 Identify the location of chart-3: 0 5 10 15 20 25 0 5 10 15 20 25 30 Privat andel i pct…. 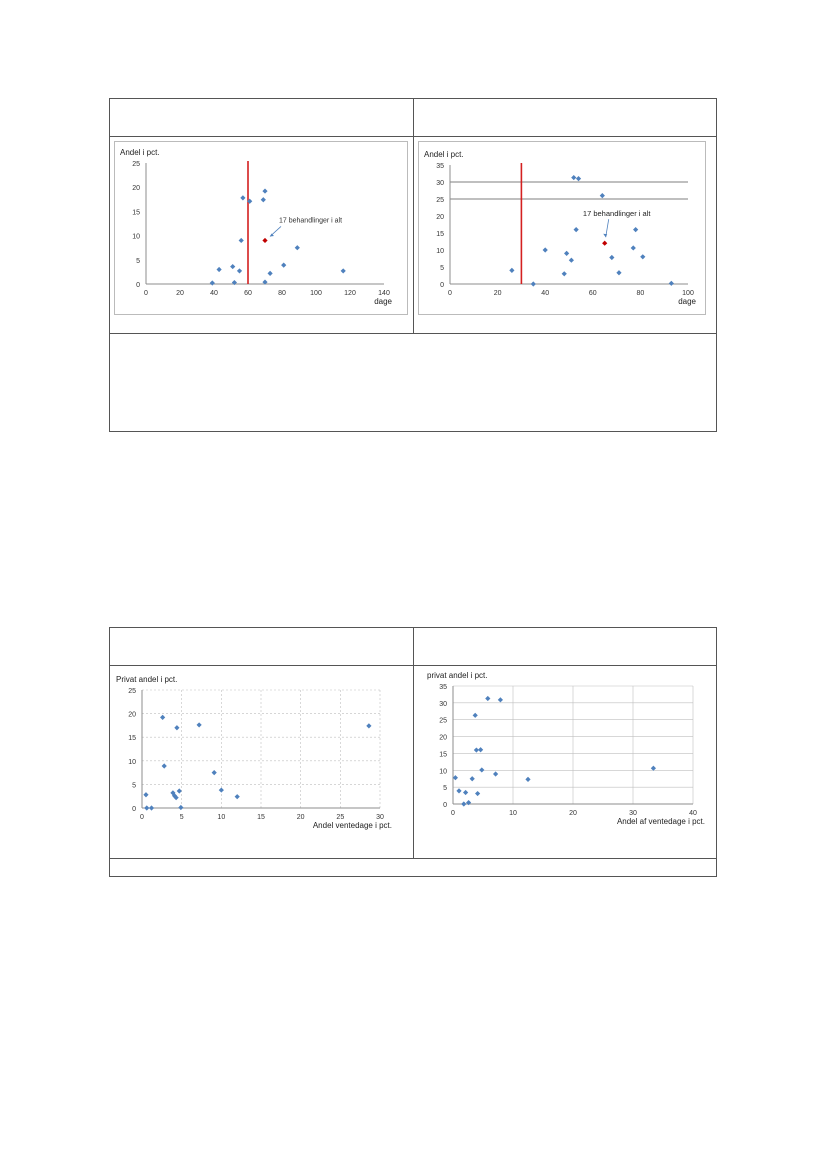
(254, 752).